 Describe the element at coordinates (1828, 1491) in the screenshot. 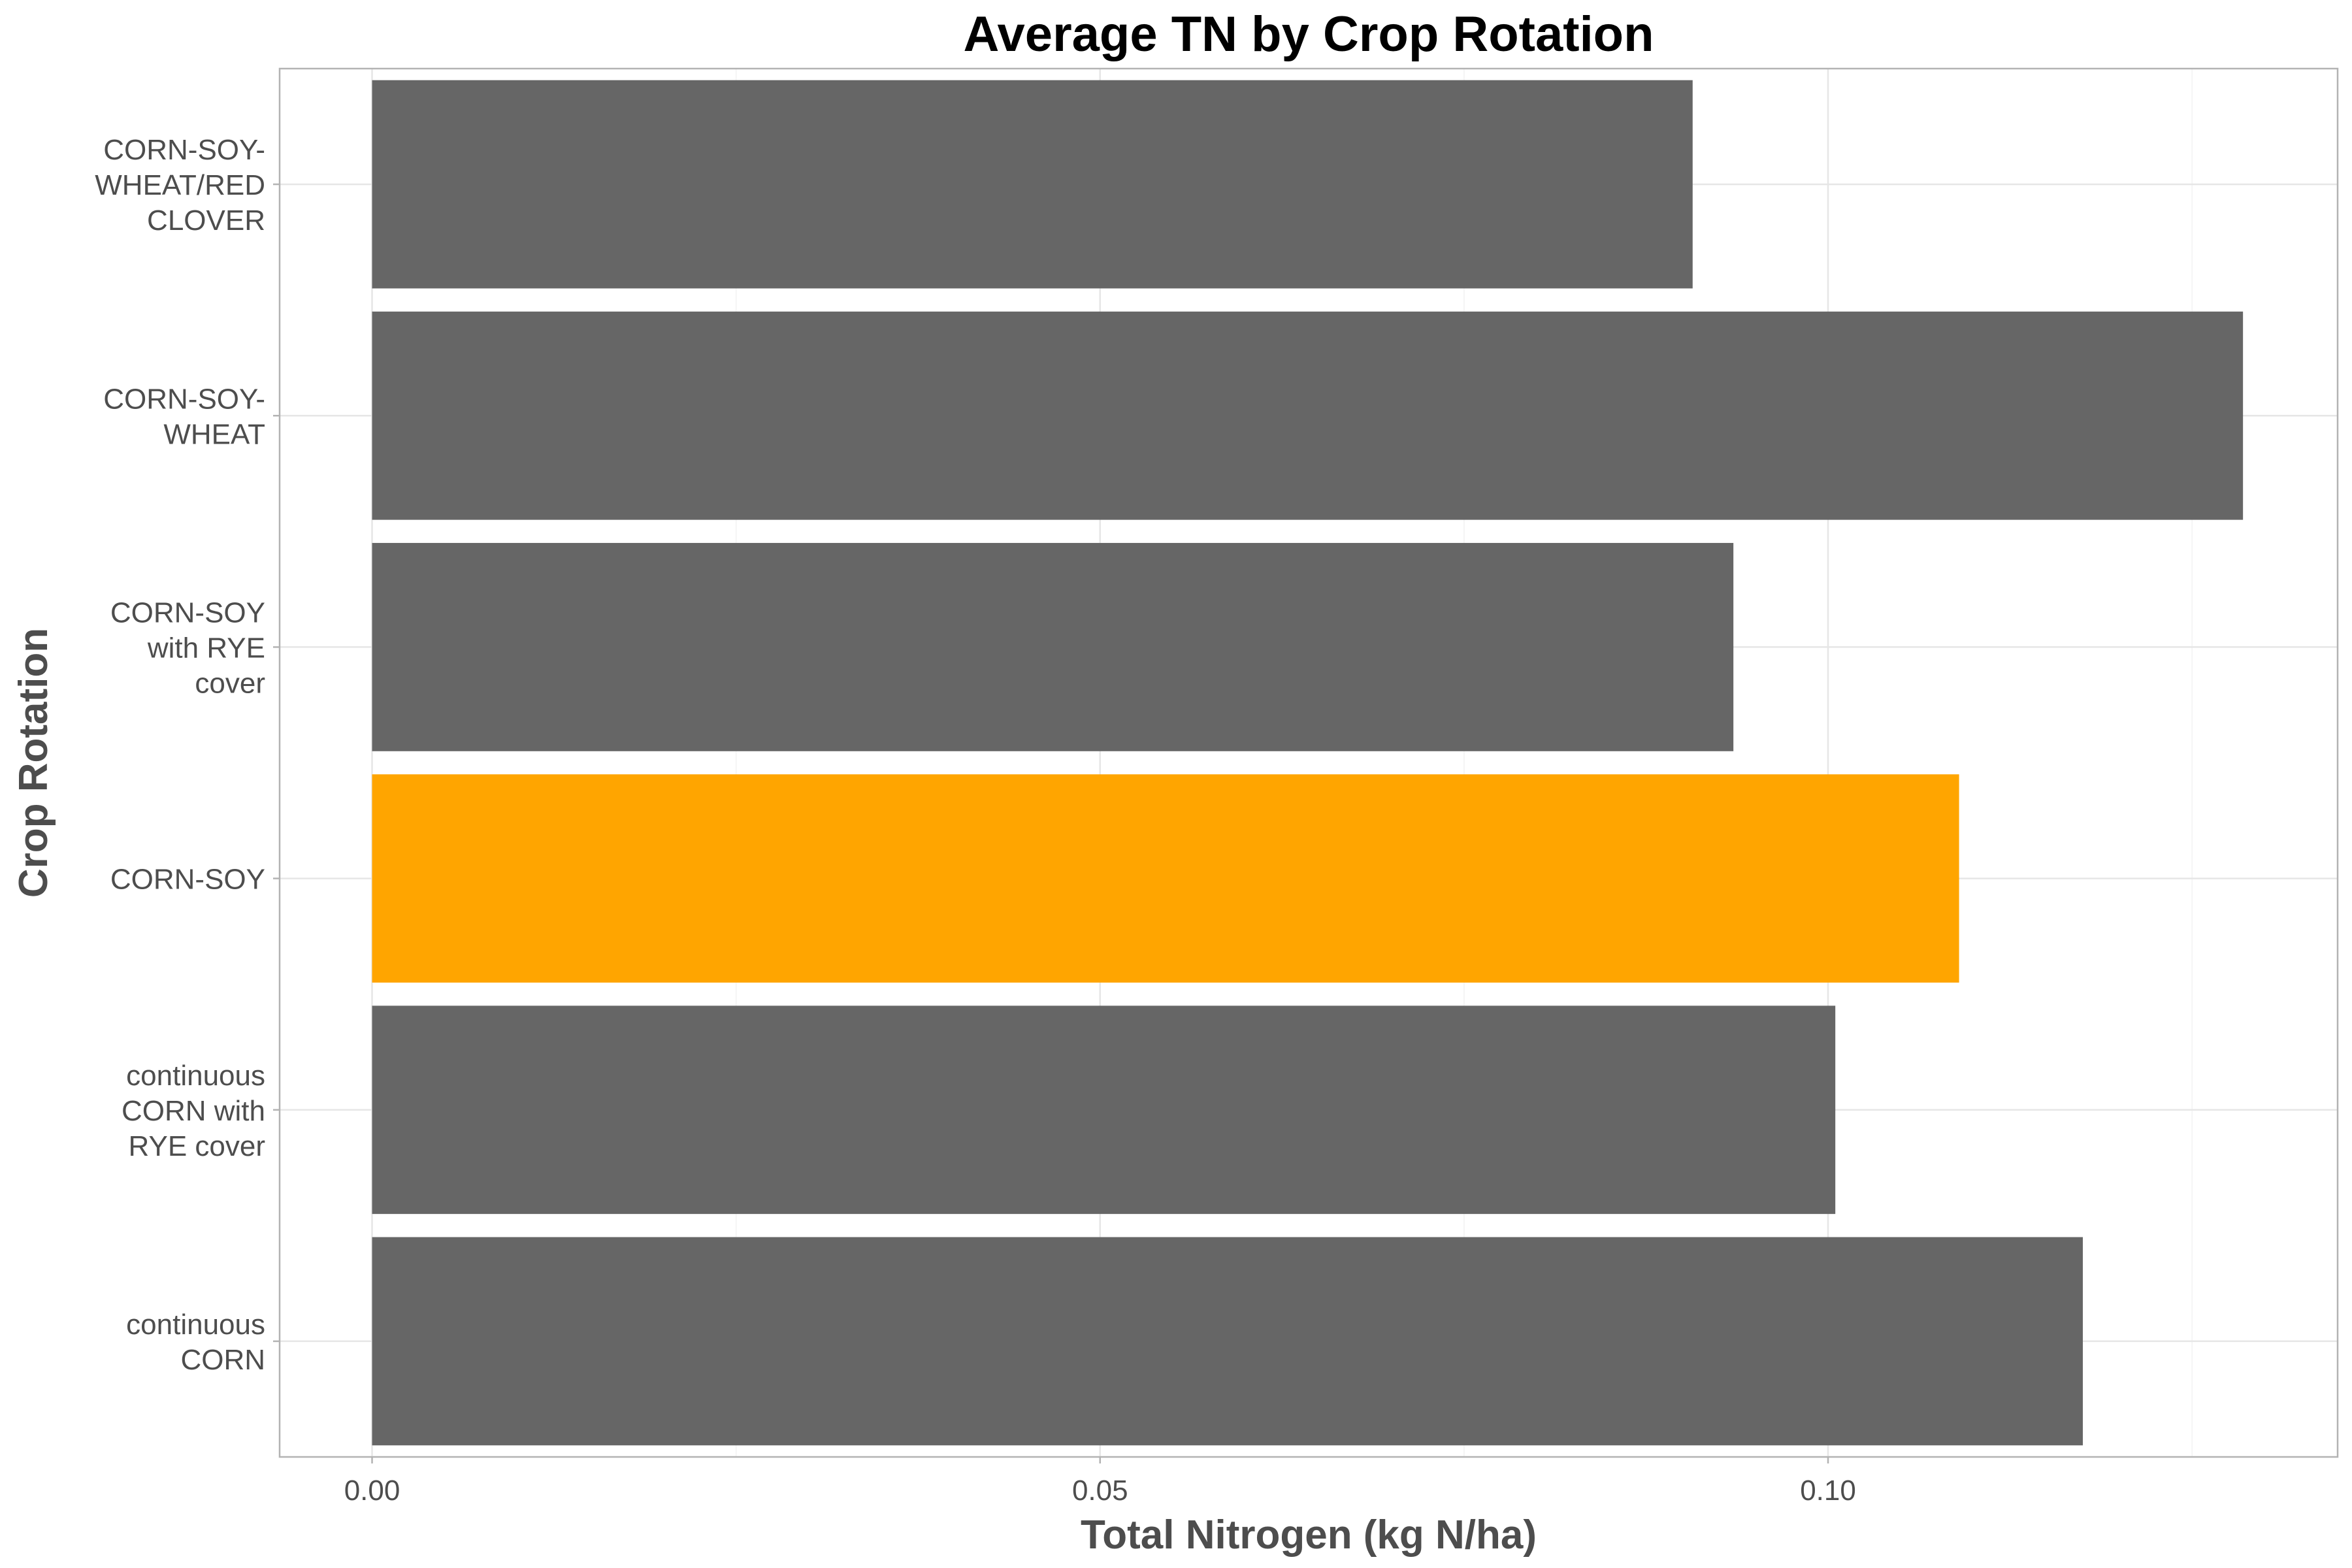

I see `x-tick-label: 0.10` at that location.